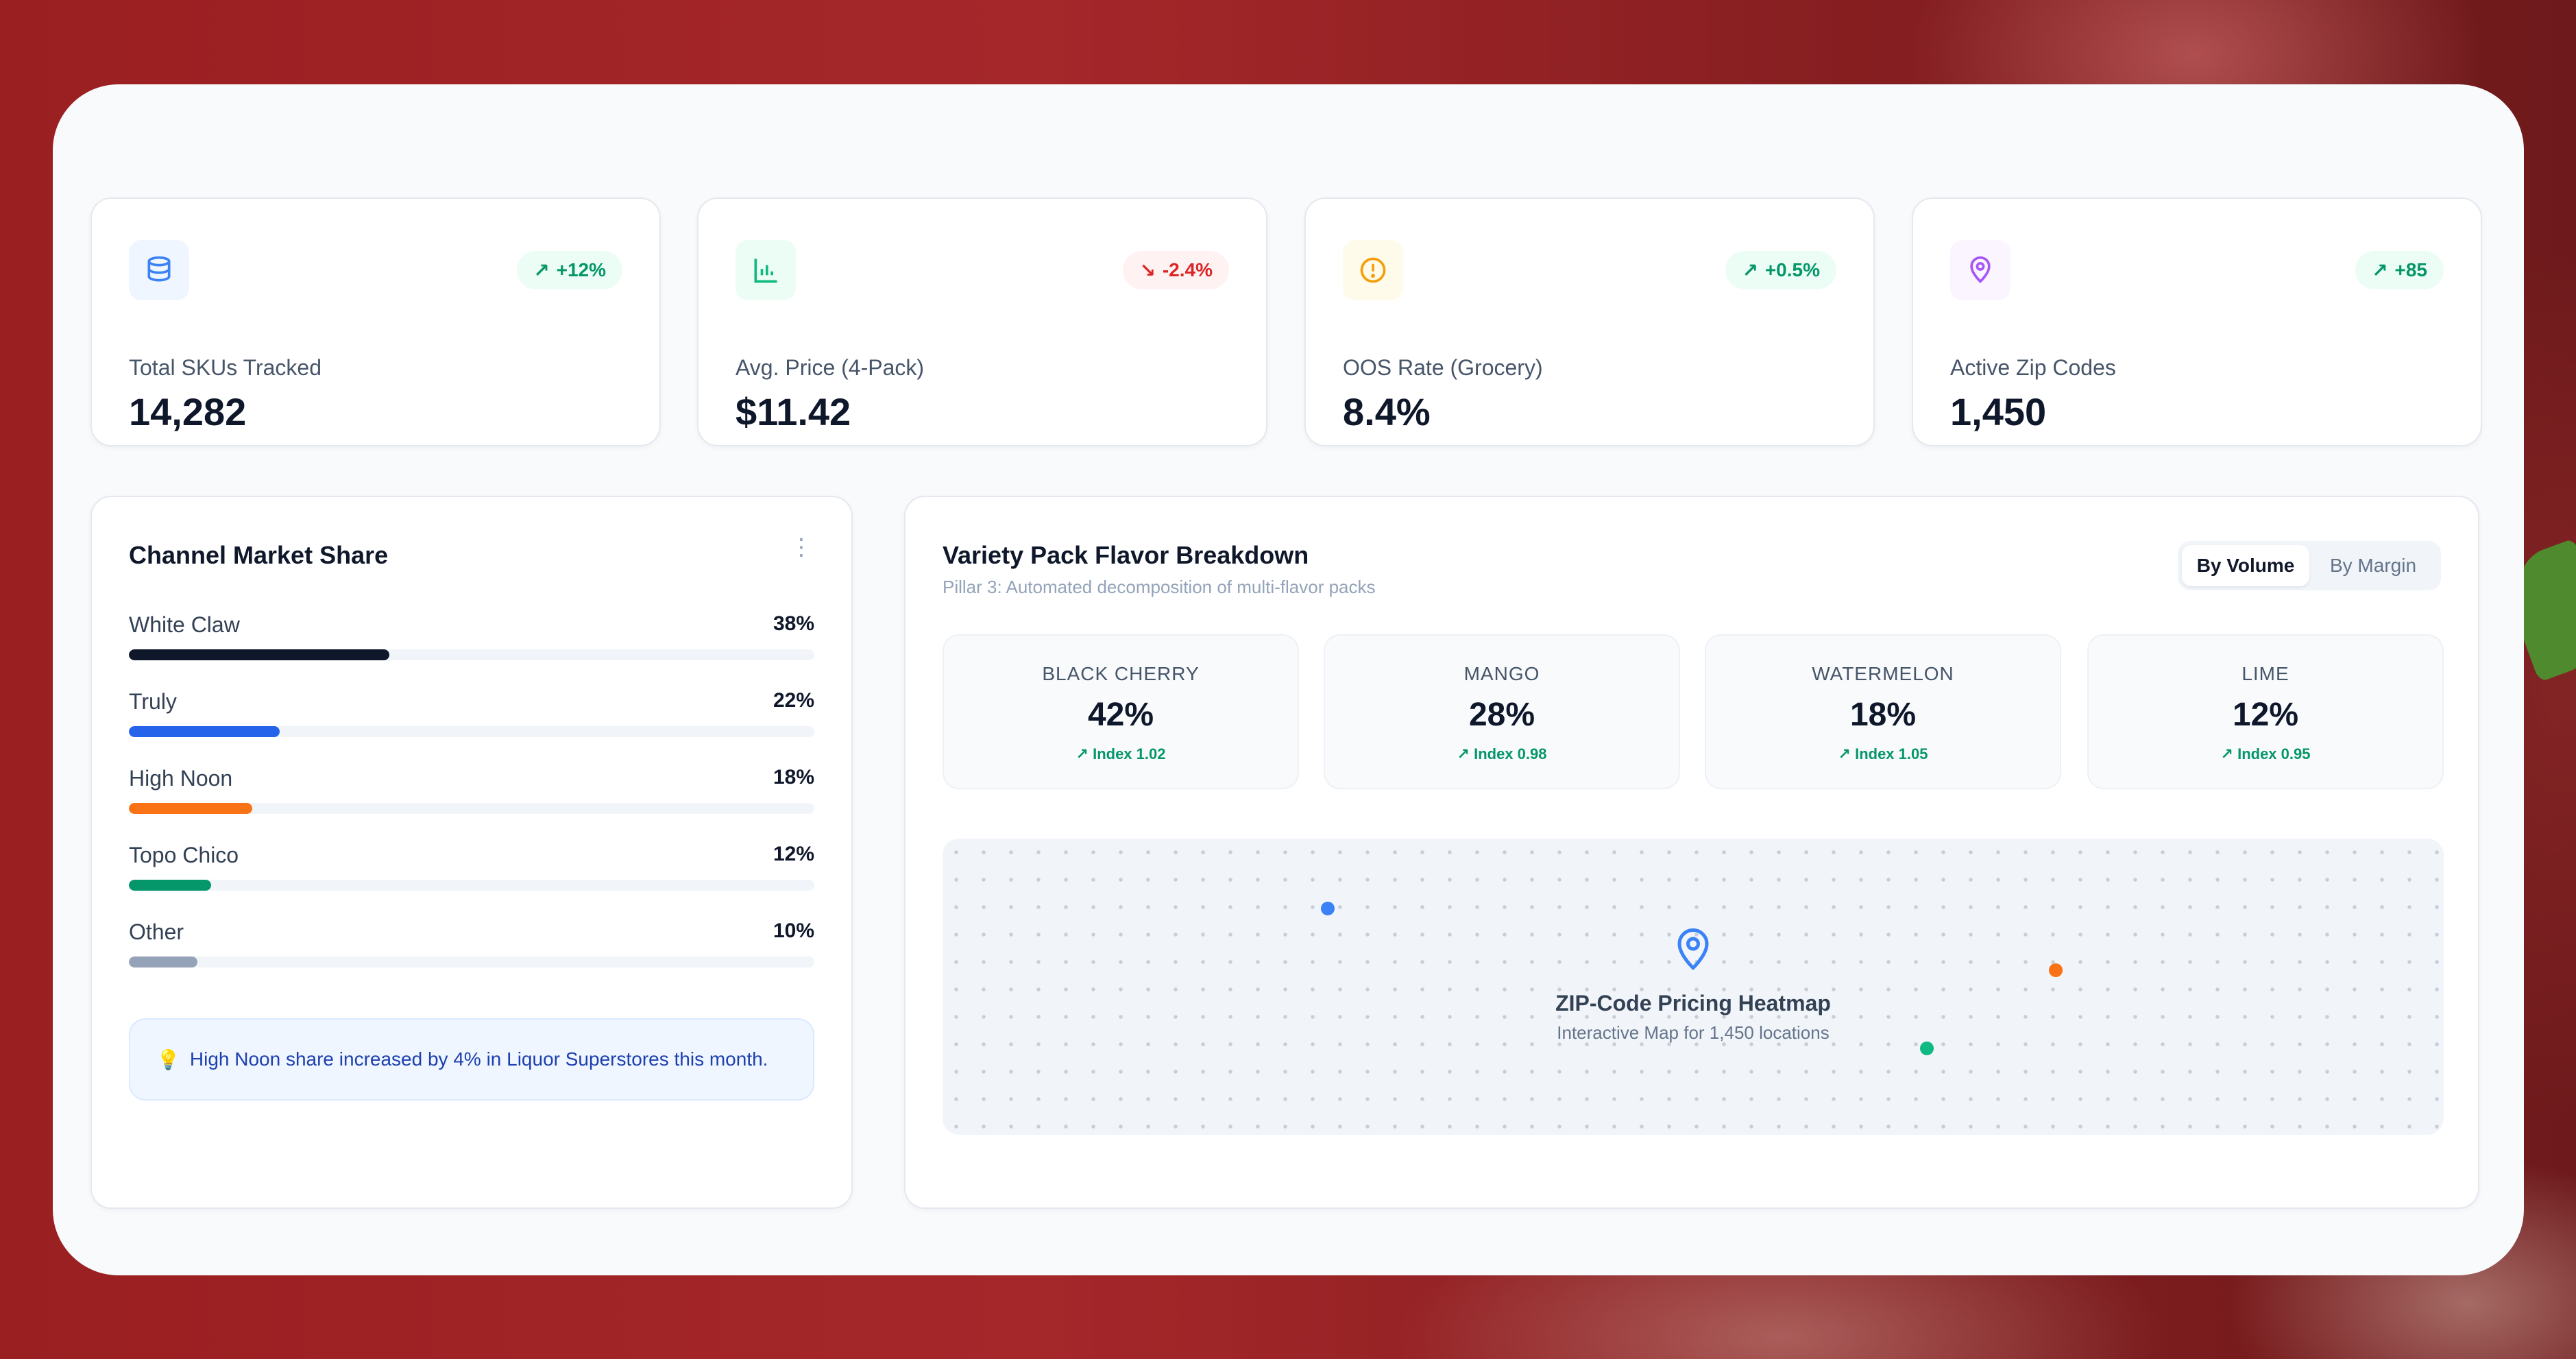 The height and width of the screenshot is (1359, 2576). What do you see at coordinates (375, 321) in the screenshot?
I see `kpi-card-total-skus: ↗ +12% Total SKUs Tracked 14,282` at bounding box center [375, 321].